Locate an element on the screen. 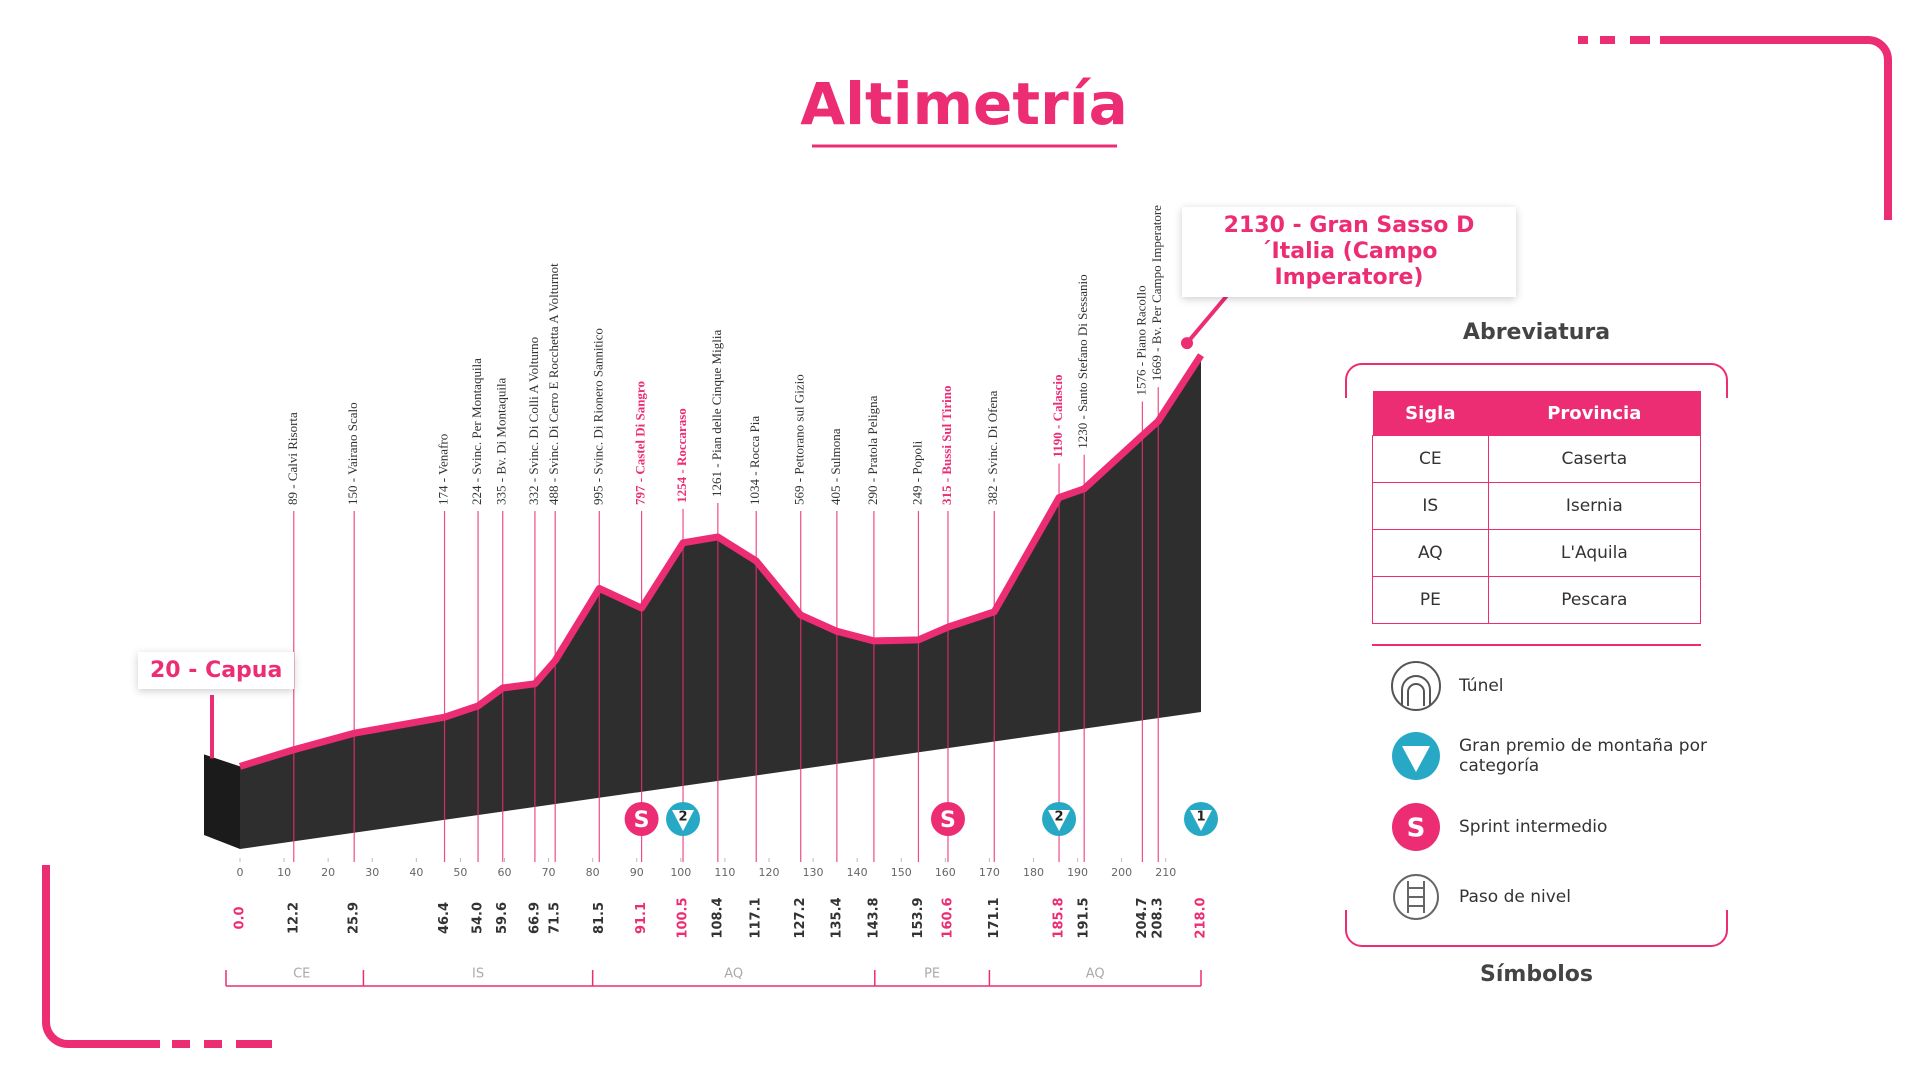 The height and width of the screenshot is (1081, 1921). x-tick-label: 100 is located at coordinates (680, 872).